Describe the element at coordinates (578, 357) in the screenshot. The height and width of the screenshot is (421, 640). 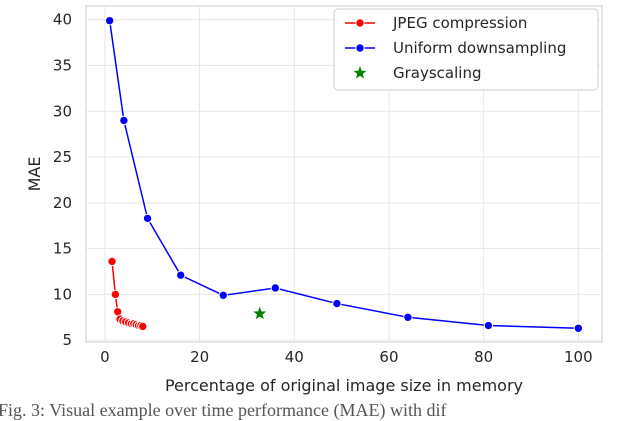
I see `x-tick-label: 100` at that location.